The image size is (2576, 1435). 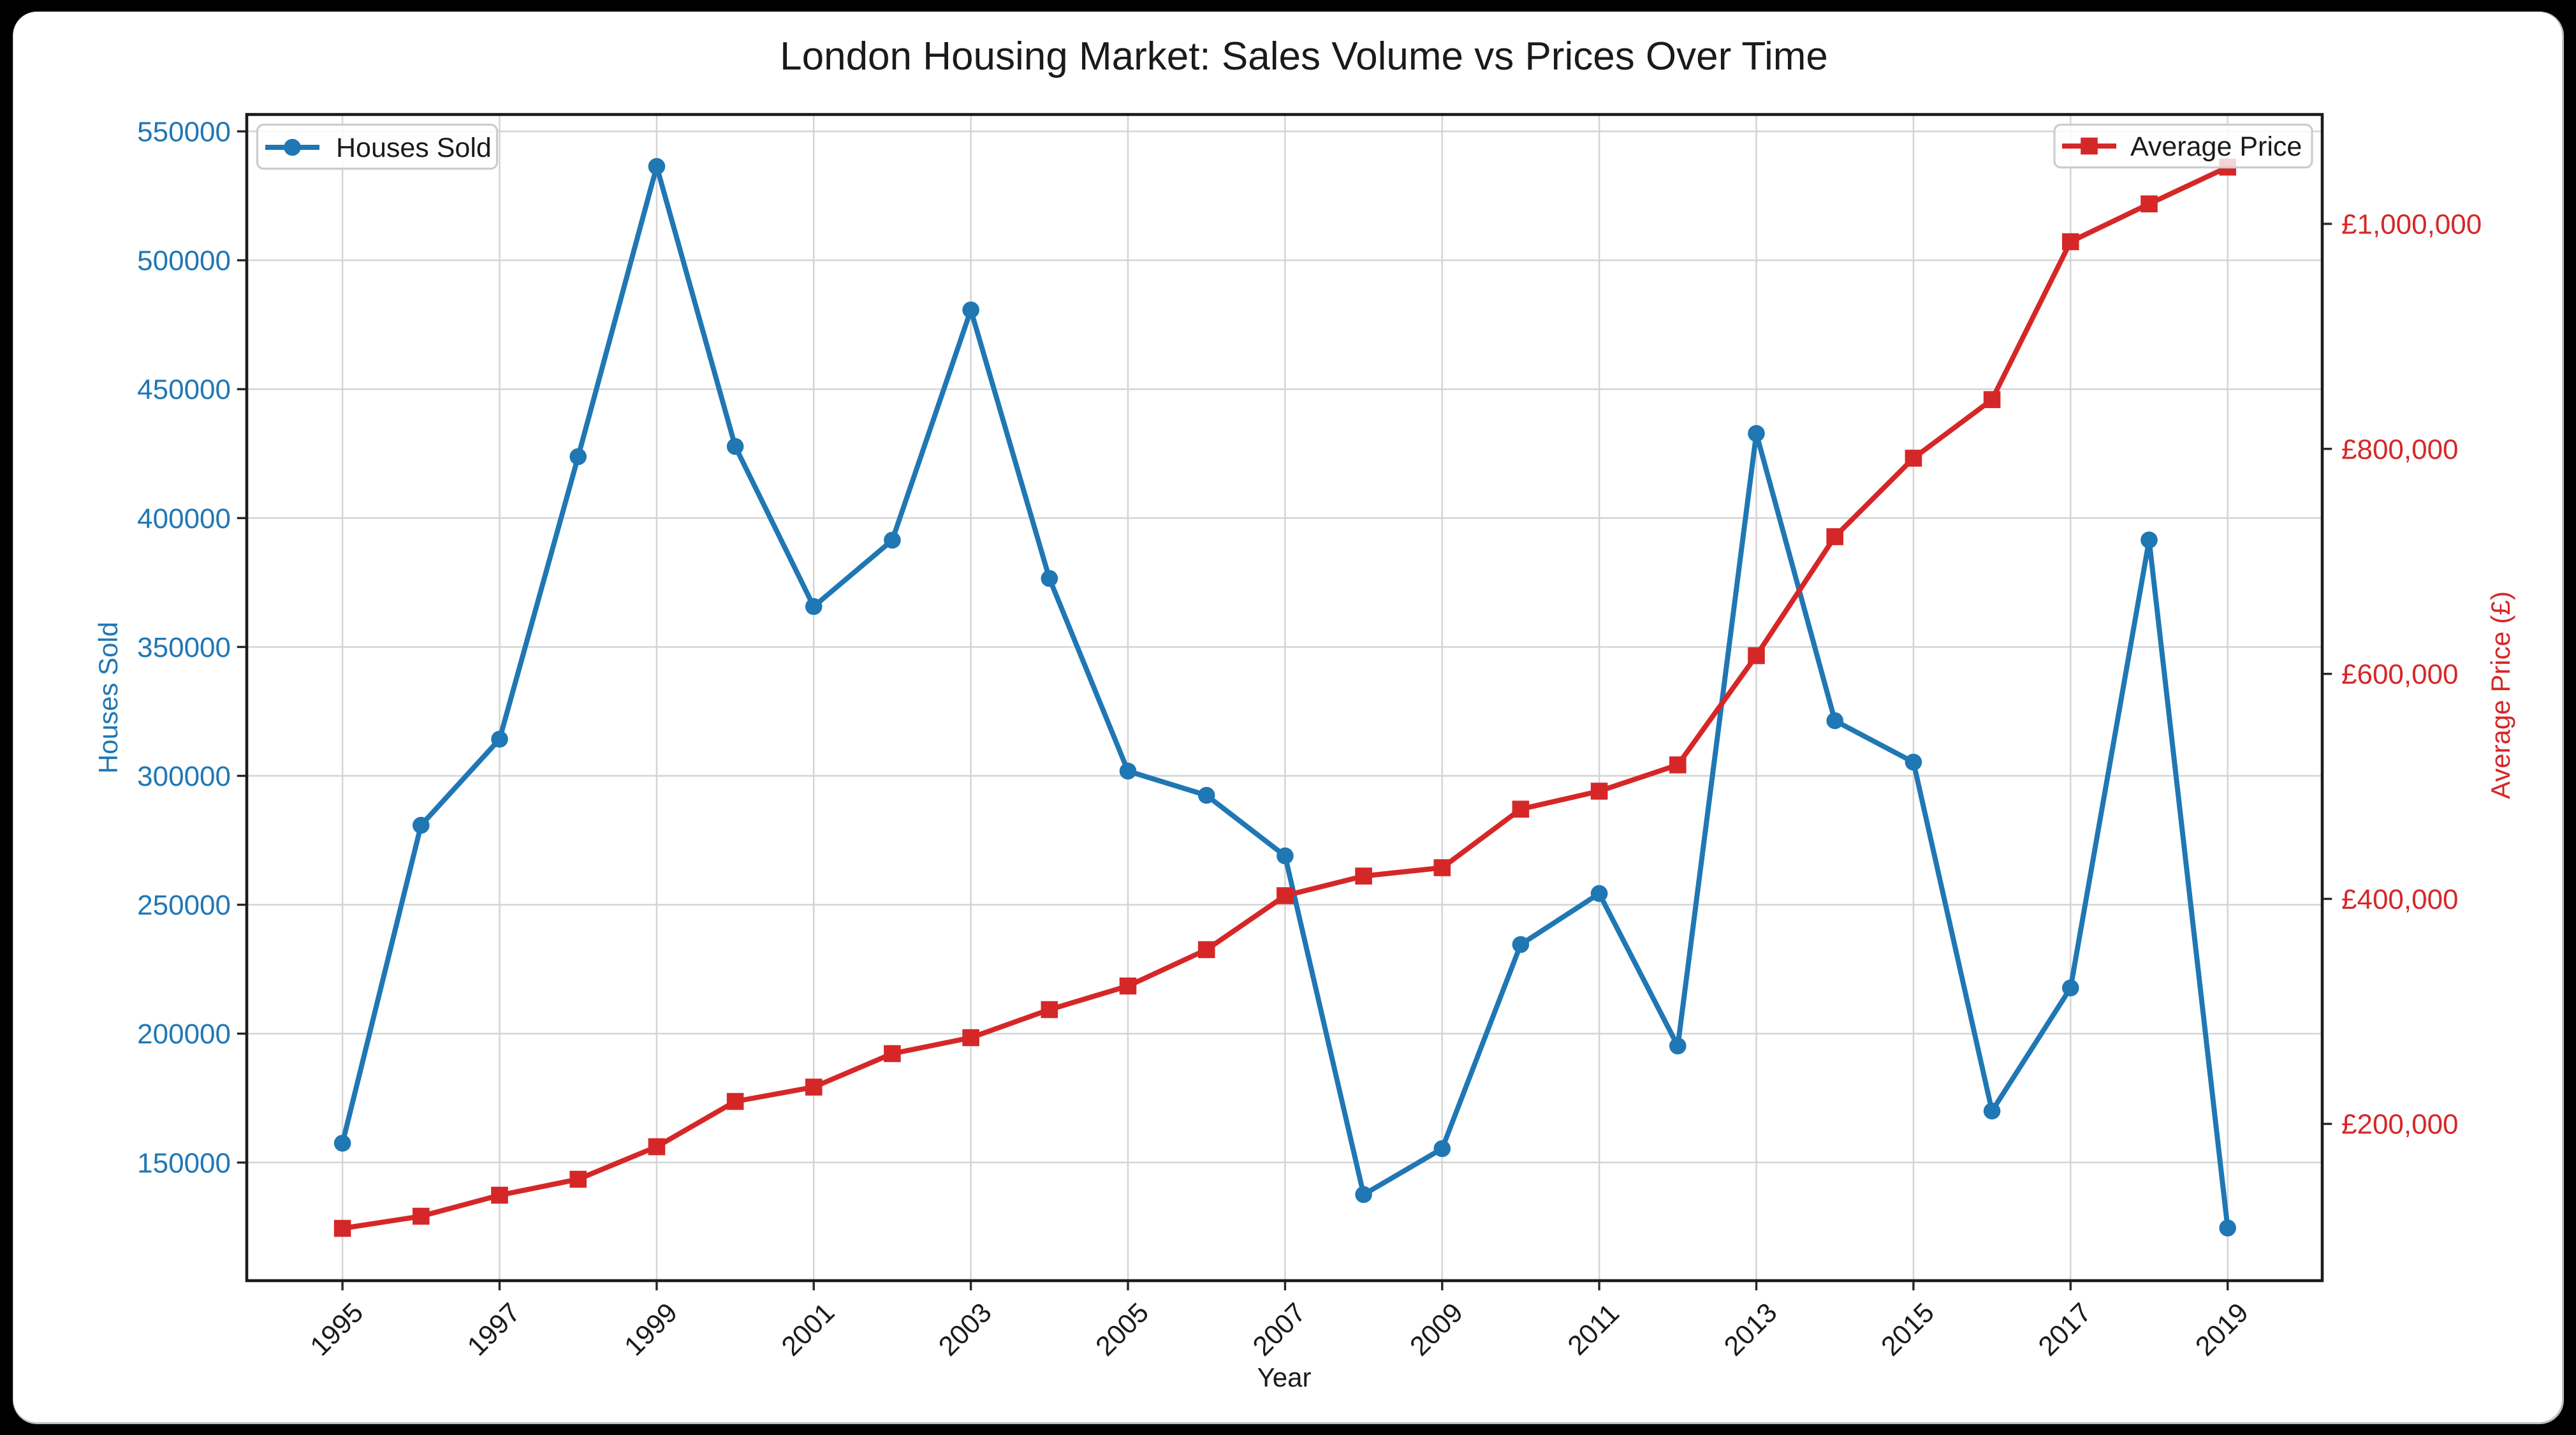 I want to click on svg-text: £200,000, so click(x=2400, y=1124).